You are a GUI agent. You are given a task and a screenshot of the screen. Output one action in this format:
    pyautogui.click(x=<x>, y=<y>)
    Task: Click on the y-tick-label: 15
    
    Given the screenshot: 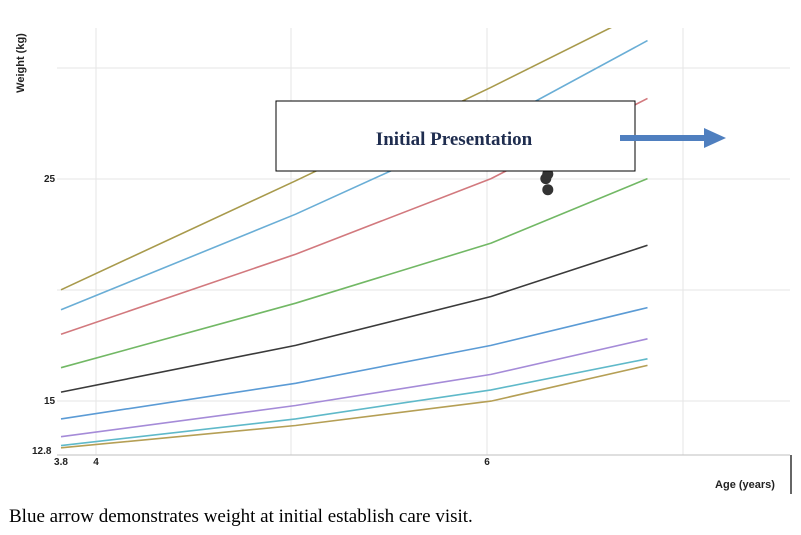 What is the action you would take?
    pyautogui.click(x=50, y=401)
    